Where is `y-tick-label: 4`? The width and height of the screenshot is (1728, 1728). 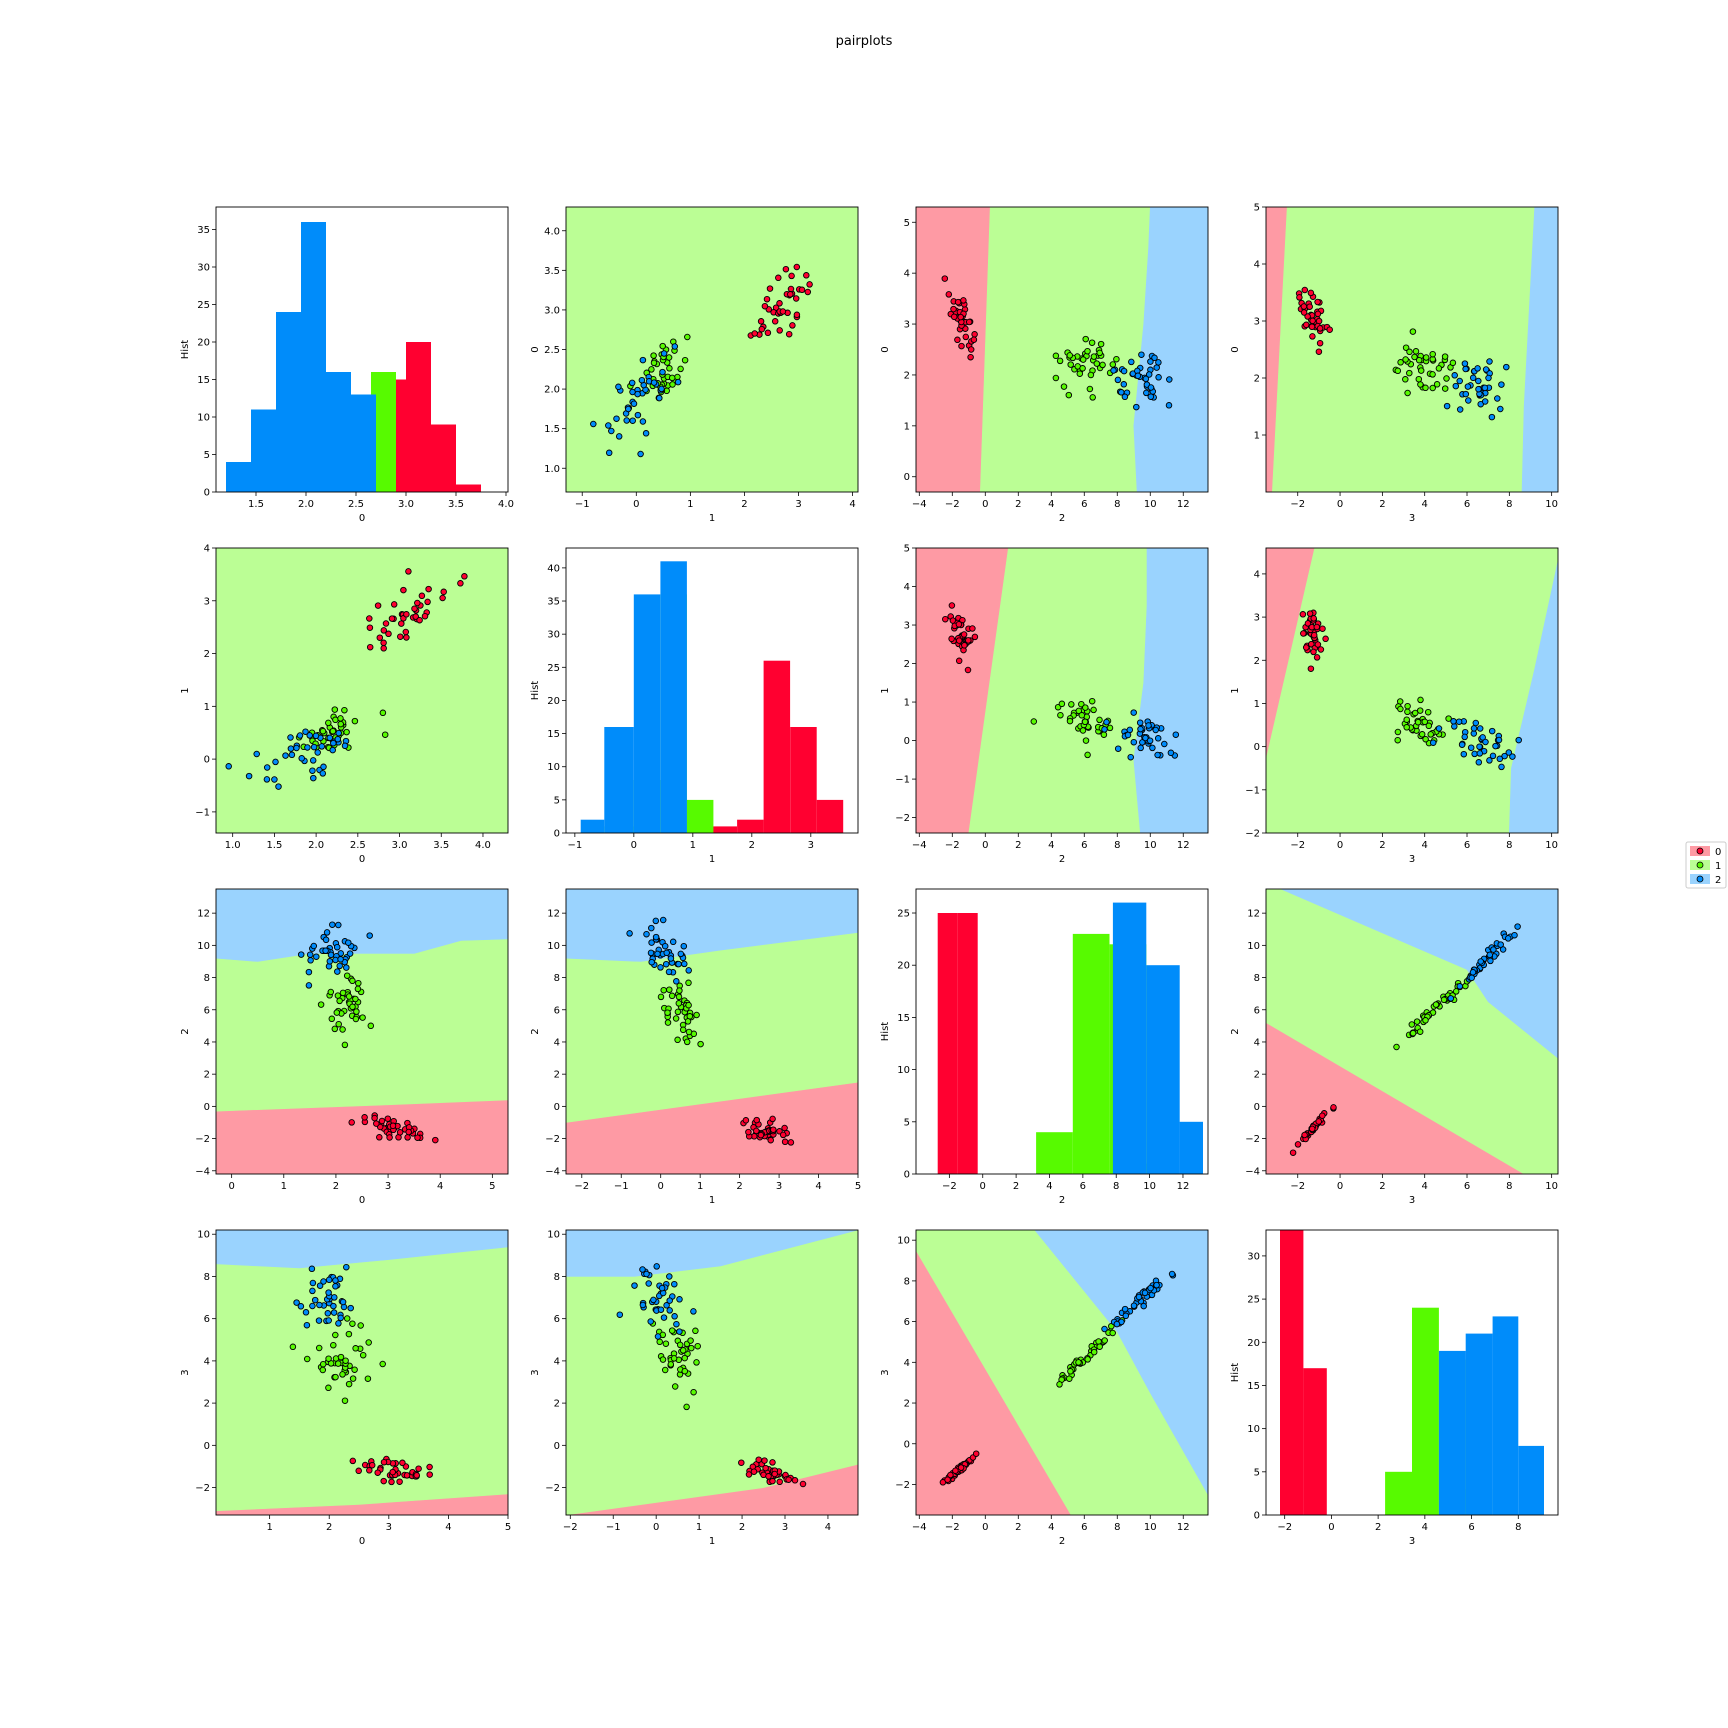 y-tick-label: 4 is located at coordinates (907, 587).